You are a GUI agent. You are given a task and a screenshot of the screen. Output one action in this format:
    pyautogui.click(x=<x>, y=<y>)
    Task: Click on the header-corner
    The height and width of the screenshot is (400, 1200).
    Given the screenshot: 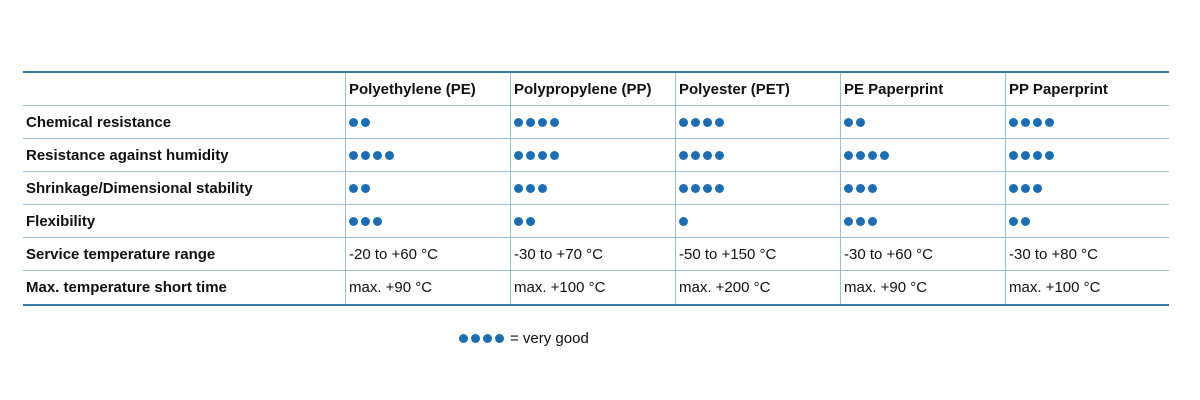 What is the action you would take?
    pyautogui.click(x=184, y=89)
    